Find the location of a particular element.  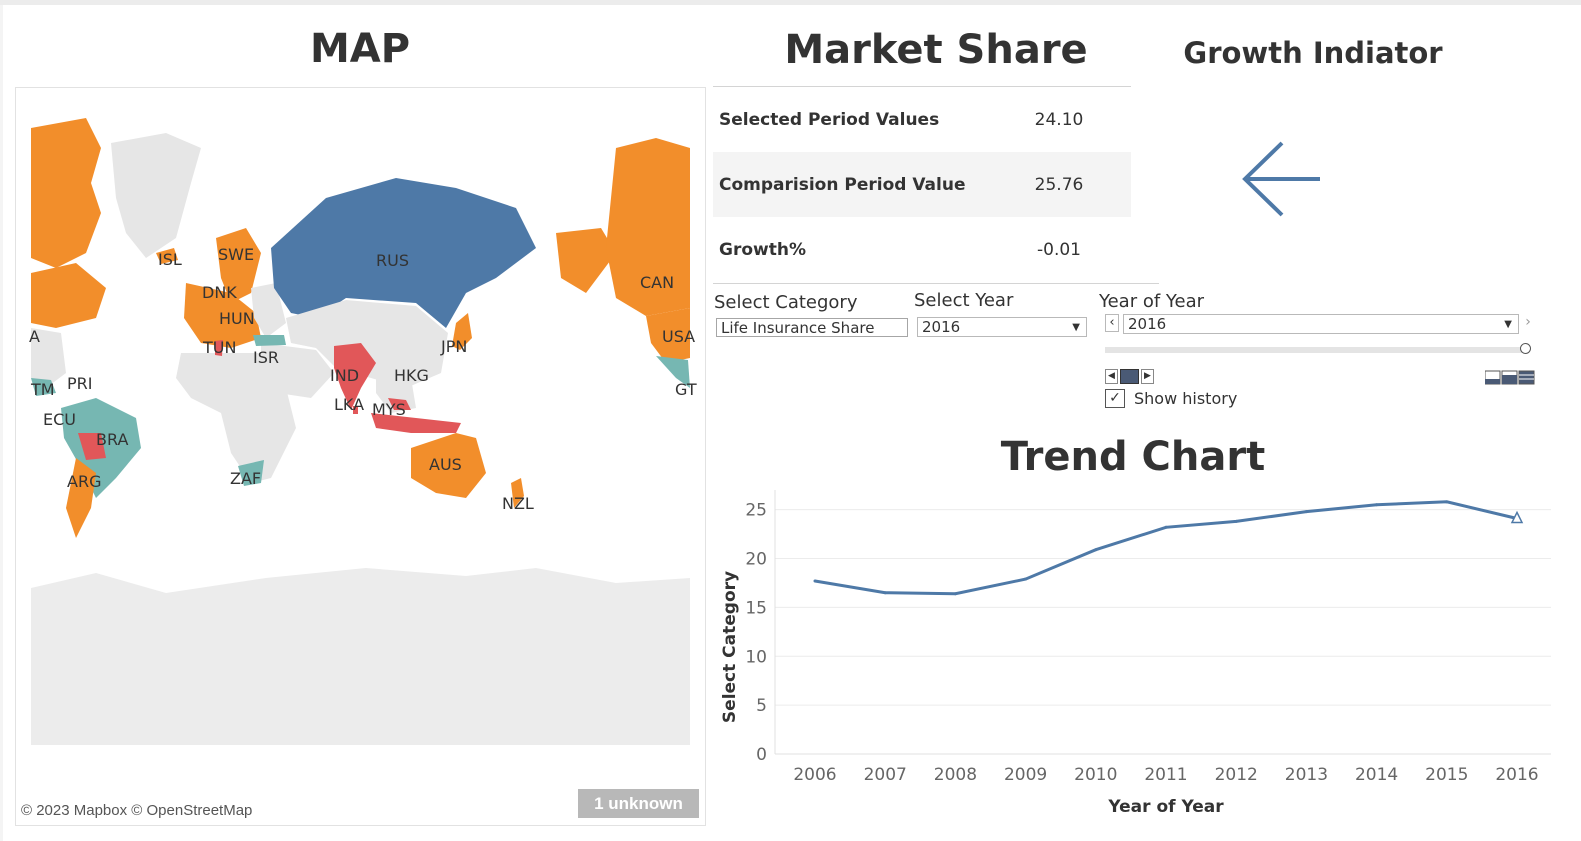

step-forward-icon: ▶ is located at coordinates (1147, 376).